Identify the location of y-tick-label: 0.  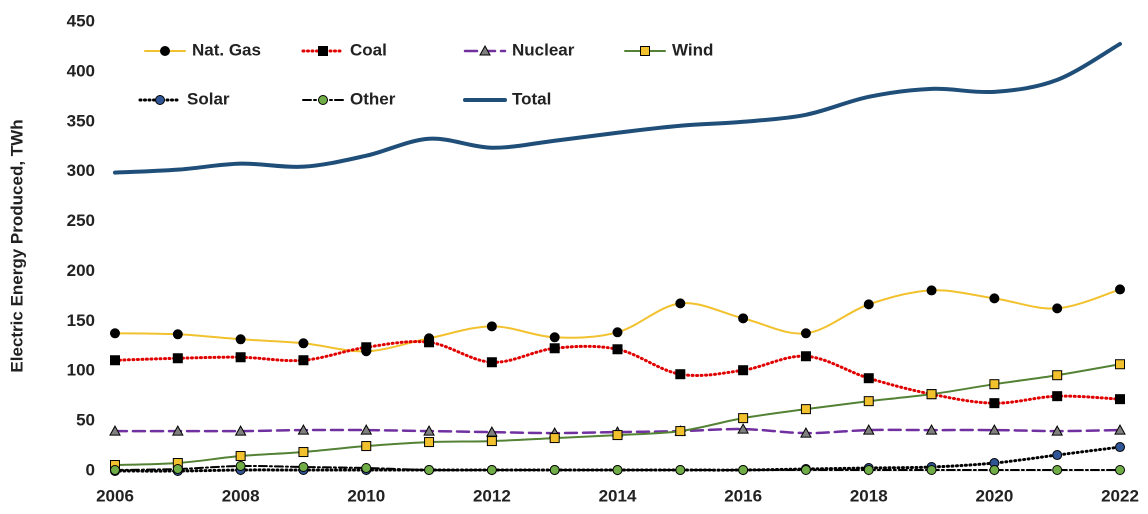
(90, 469).